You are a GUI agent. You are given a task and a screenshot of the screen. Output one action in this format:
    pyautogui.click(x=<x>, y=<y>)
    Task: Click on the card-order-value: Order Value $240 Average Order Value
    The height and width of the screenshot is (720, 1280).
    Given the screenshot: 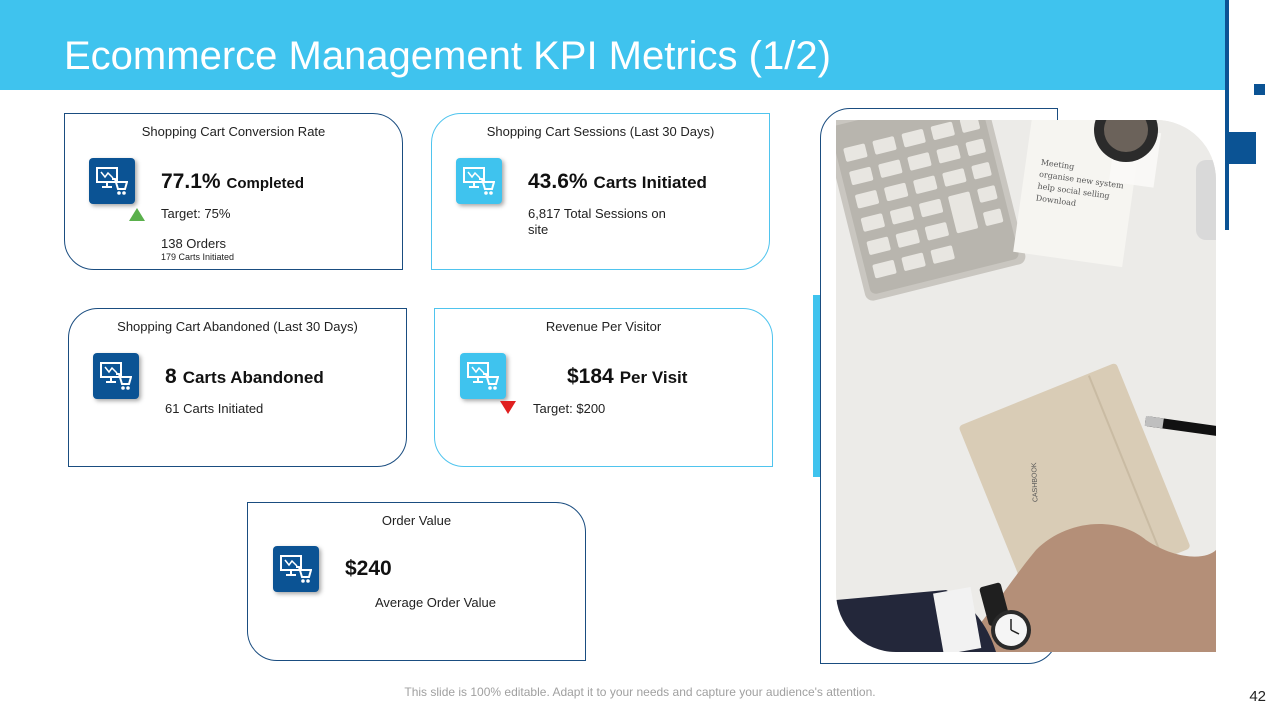 What is the action you would take?
    pyautogui.click(x=416, y=581)
    